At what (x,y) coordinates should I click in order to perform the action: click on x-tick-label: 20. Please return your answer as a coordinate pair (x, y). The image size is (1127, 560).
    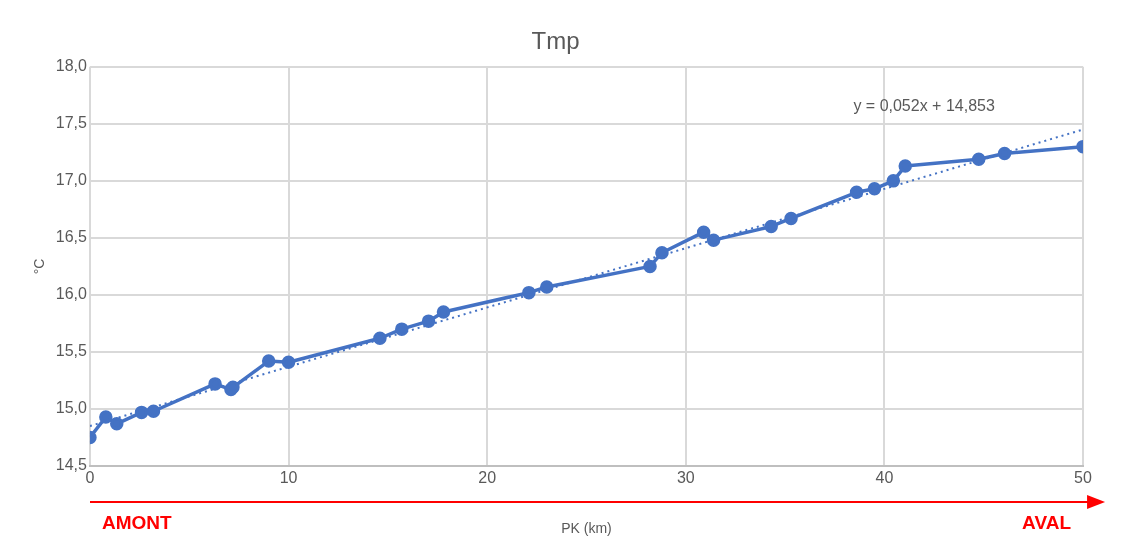
    Looking at the image, I should click on (487, 478).